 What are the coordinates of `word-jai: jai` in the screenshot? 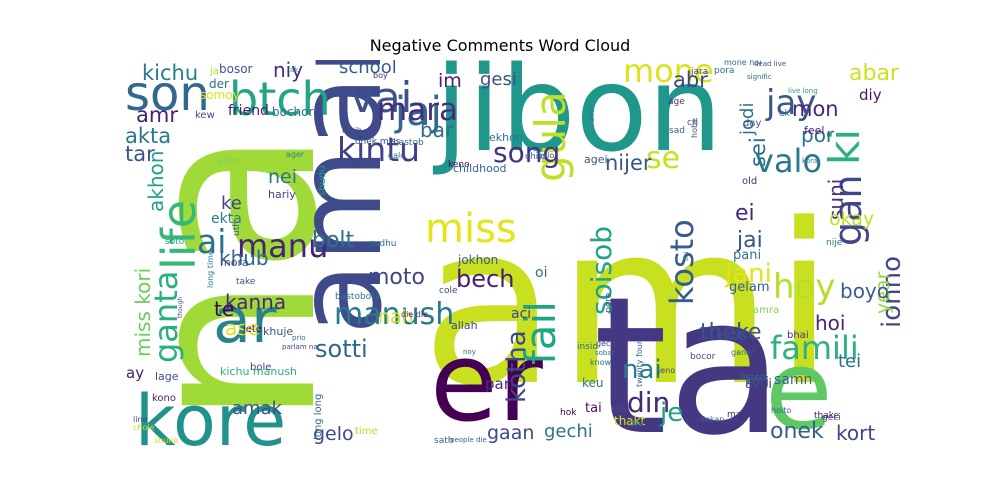 It's located at (749, 240).